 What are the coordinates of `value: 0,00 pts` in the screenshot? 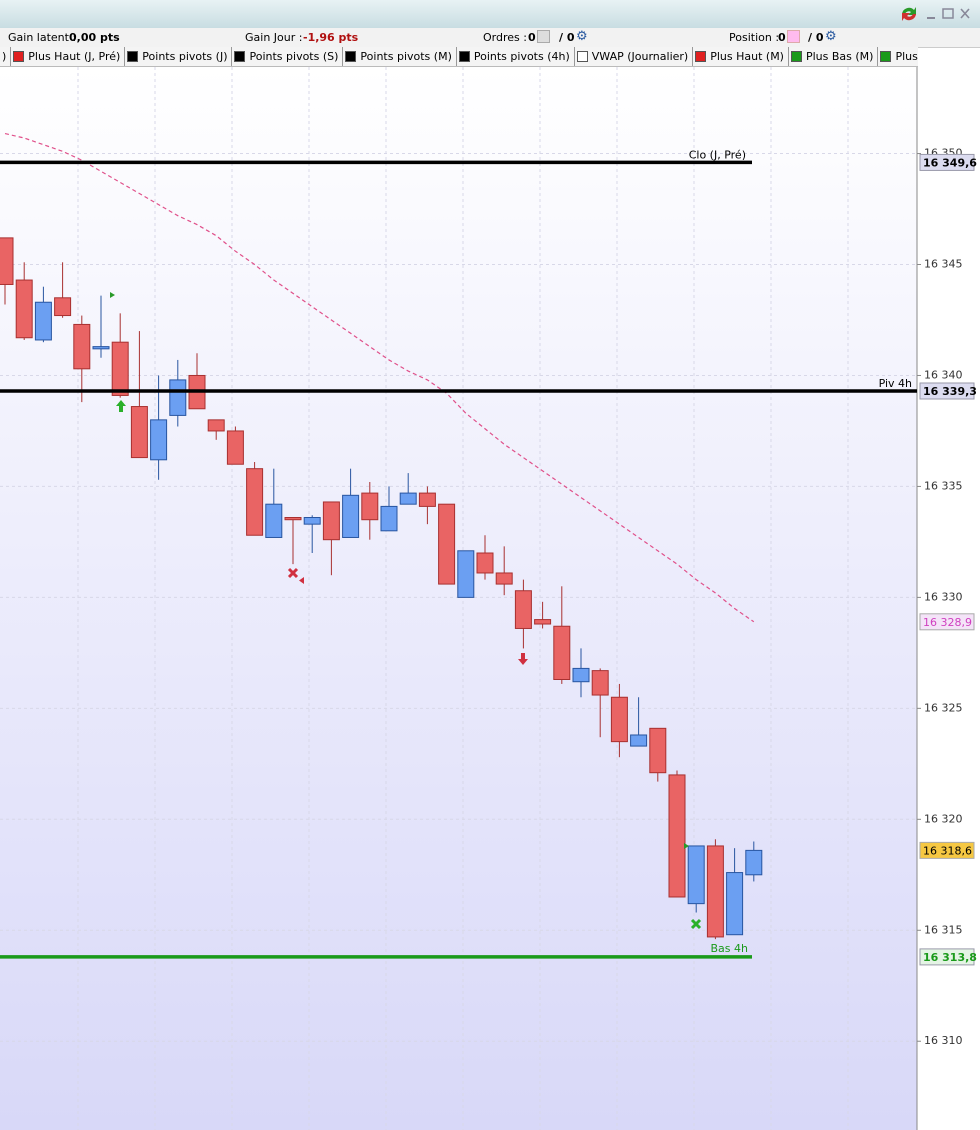 It's located at (94, 37).